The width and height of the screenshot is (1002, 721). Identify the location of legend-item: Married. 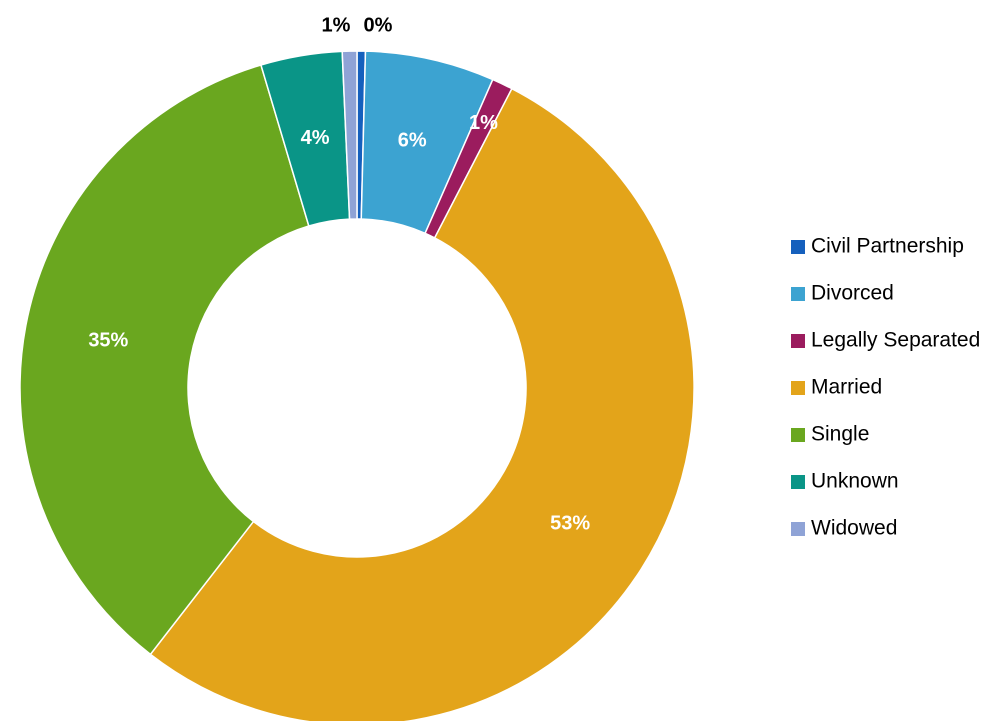
(836, 387).